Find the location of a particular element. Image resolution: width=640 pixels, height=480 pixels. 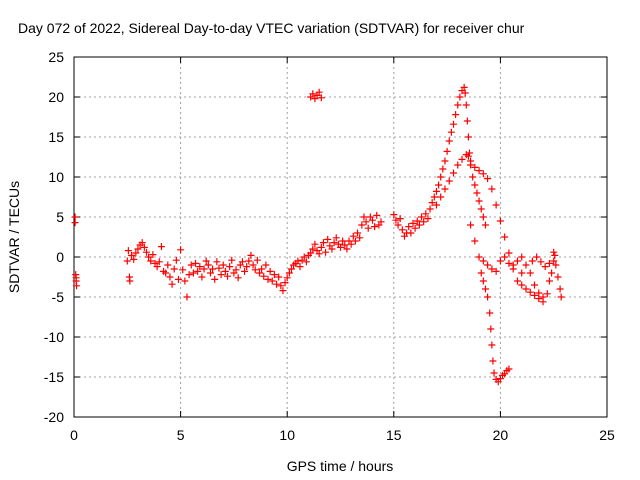

y-tick-labels: -20 -15 -10 -5 0 5 10 15 20 25 is located at coordinates (54, 237).